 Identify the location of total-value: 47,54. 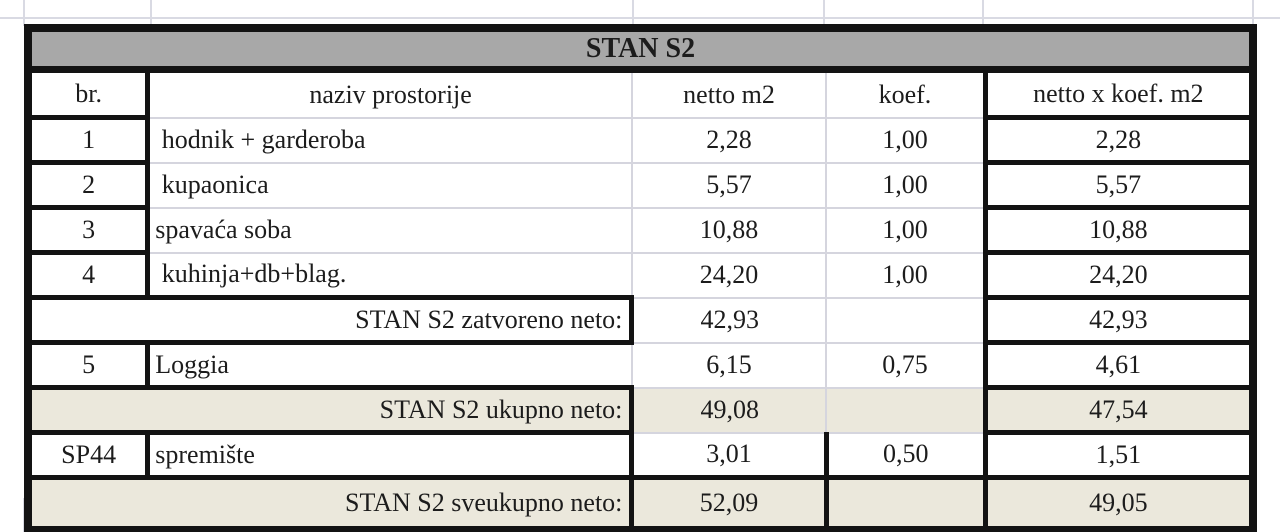
(1119, 410).